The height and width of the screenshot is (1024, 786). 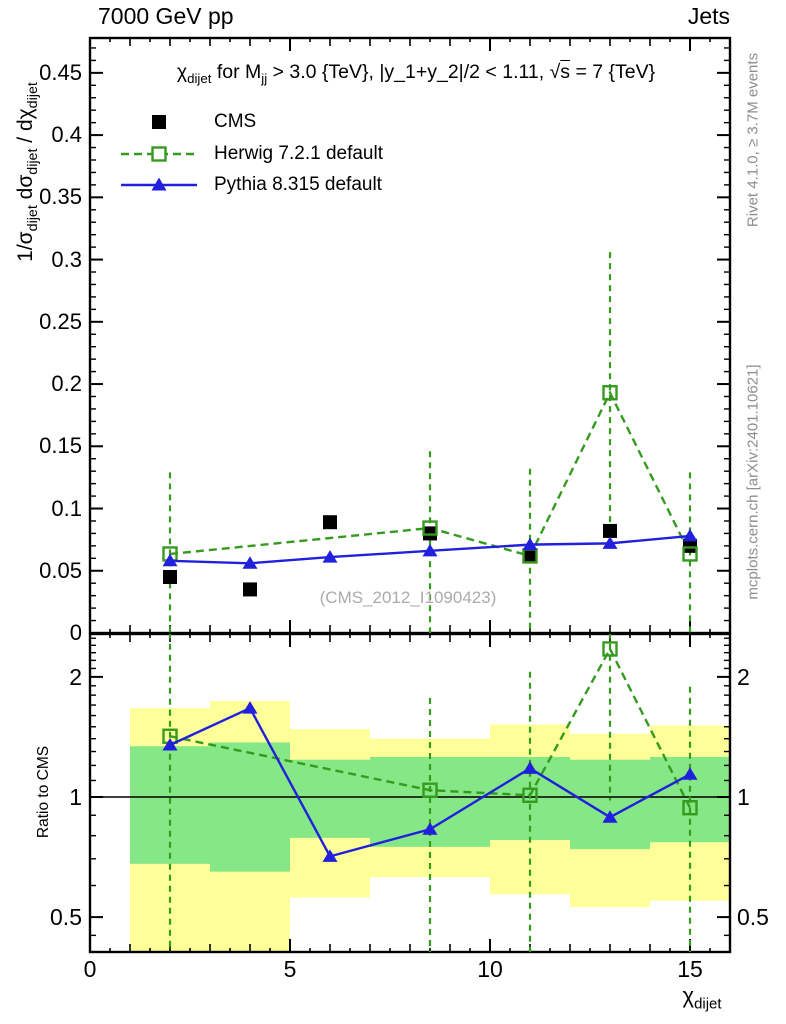 What do you see at coordinates (702, 998) in the screenshot?
I see `x-axis-label: χdijet` at bounding box center [702, 998].